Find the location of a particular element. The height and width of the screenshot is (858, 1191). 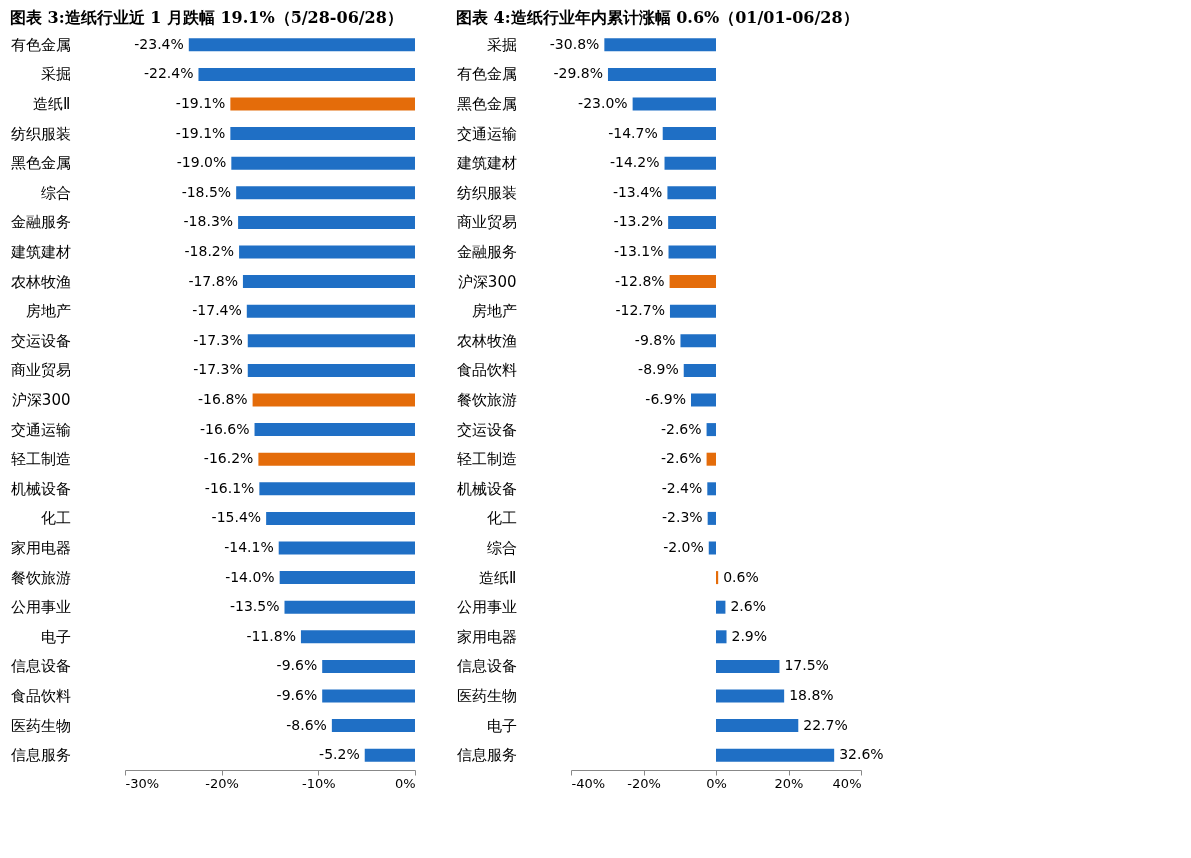

data-label: 0.6% is located at coordinates (741, 576).